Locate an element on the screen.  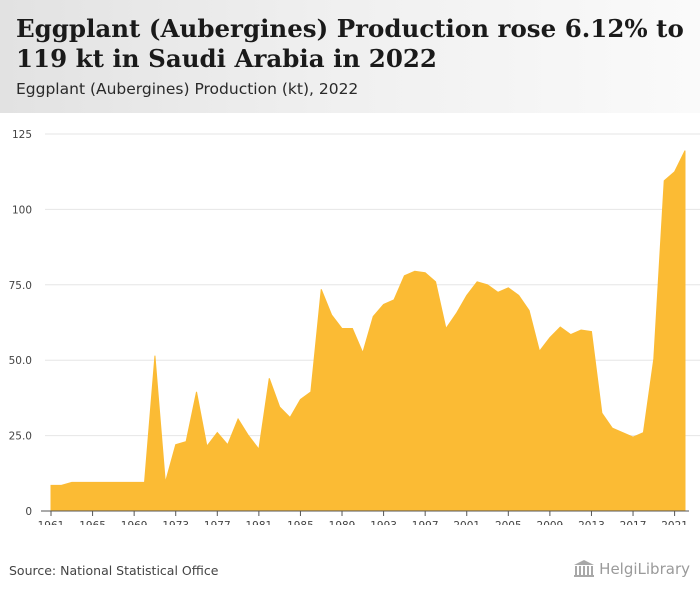
x-tick-label: 2021 is located at coordinates (674, 522).